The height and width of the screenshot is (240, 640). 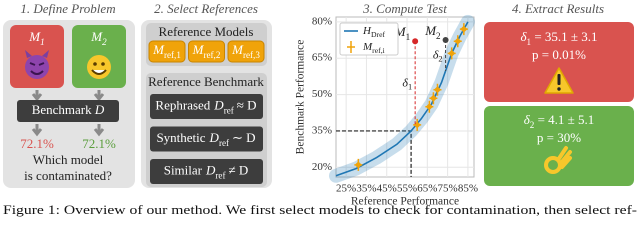 What do you see at coordinates (346, 189) in the screenshot?
I see `x-tick-label: 25%` at bounding box center [346, 189].